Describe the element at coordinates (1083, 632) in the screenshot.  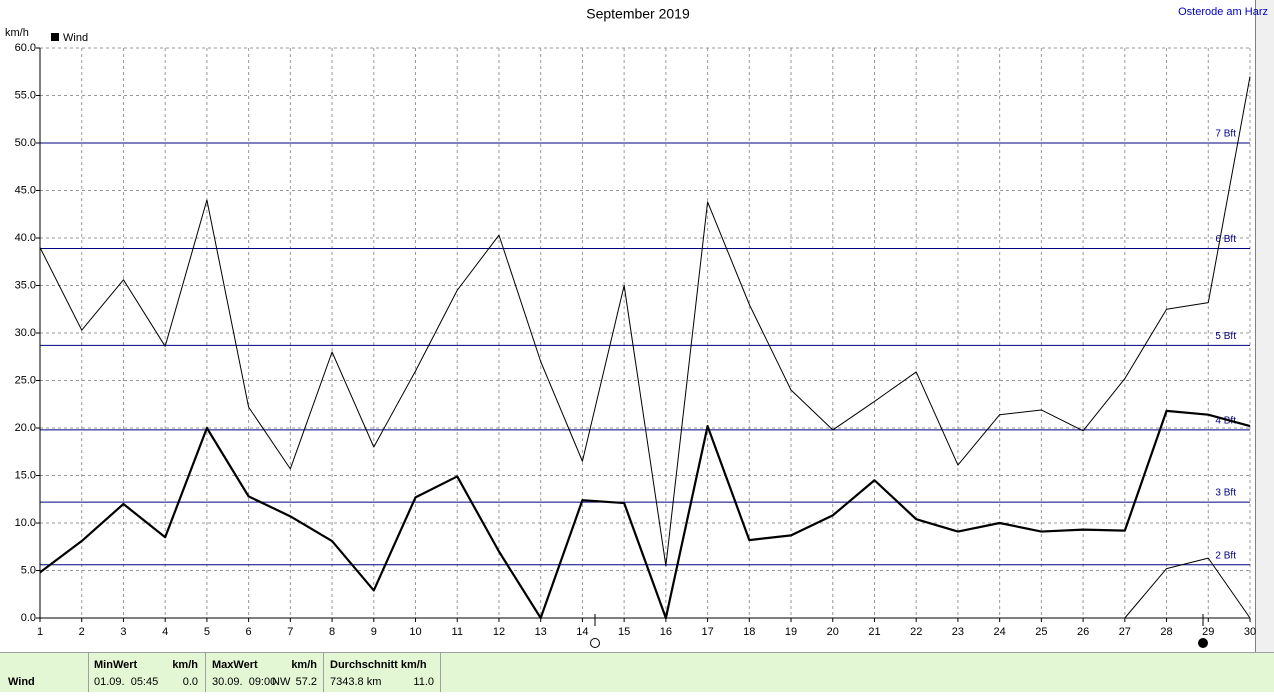
I see `x-tick-label: 26` at that location.